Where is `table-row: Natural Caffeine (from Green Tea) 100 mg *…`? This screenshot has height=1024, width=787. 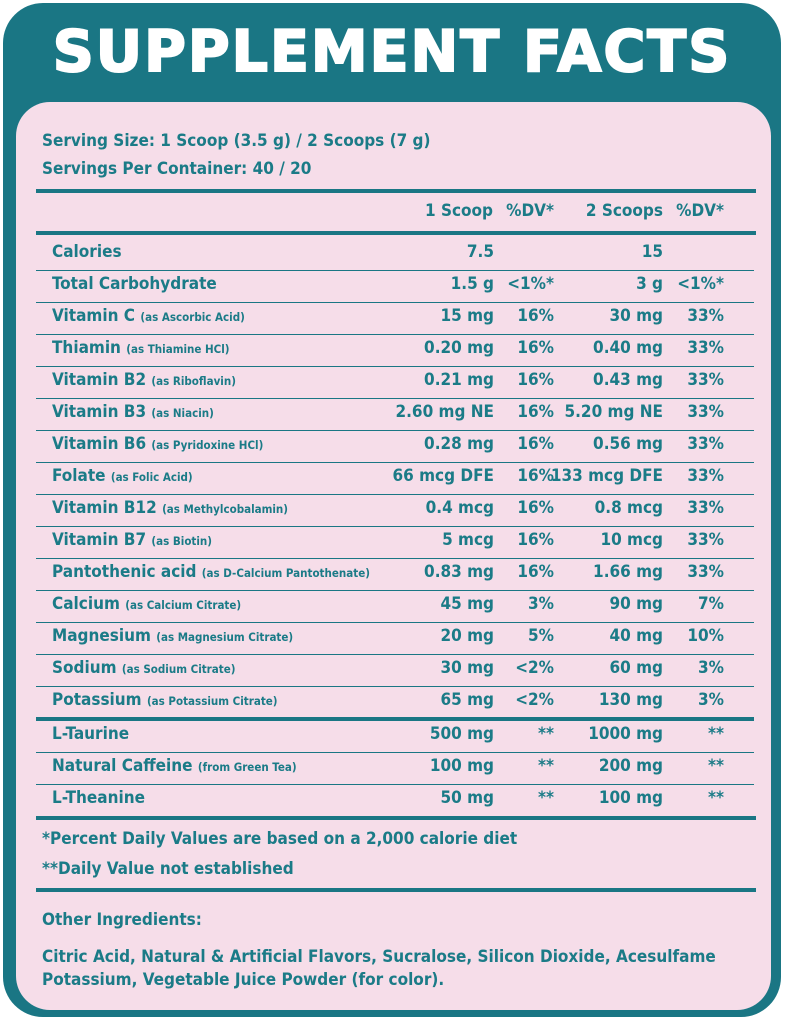 table-row: Natural Caffeine (from Green Tea) 100 mg *… is located at coordinates (395, 768).